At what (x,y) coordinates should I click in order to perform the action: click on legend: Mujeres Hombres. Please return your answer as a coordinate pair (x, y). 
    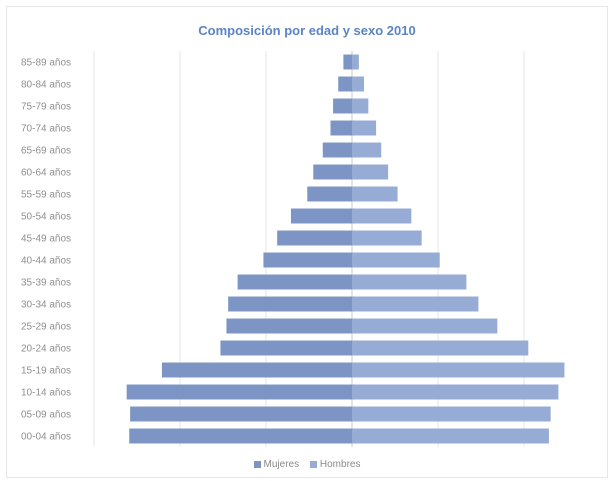
    Looking at the image, I should click on (307, 464).